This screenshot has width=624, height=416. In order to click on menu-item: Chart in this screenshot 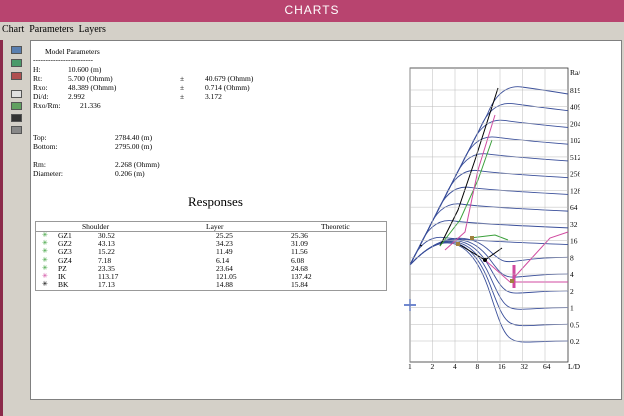, I will do `click(13, 29)`.